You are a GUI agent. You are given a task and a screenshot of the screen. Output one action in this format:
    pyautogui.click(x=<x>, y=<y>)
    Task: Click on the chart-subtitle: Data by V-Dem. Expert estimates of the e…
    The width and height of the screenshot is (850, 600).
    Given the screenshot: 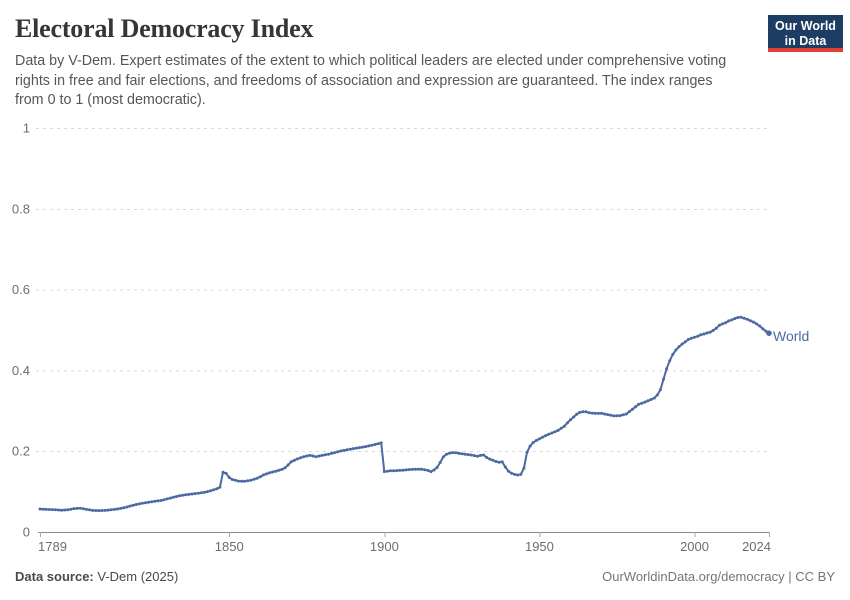 What is the action you would take?
    pyautogui.click(x=371, y=81)
    